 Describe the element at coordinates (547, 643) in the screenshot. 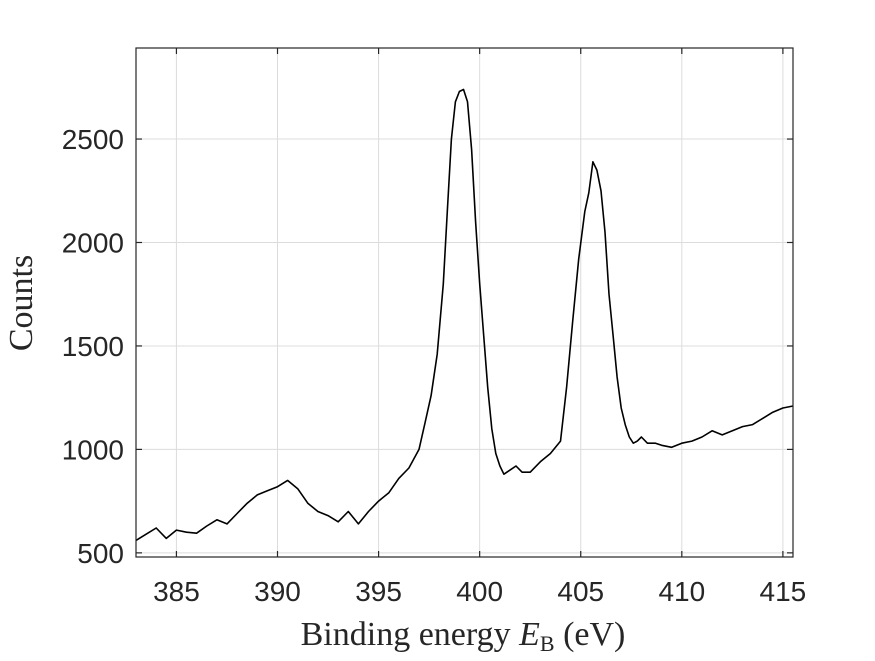

I see `x-axis-label-subscript: B` at that location.